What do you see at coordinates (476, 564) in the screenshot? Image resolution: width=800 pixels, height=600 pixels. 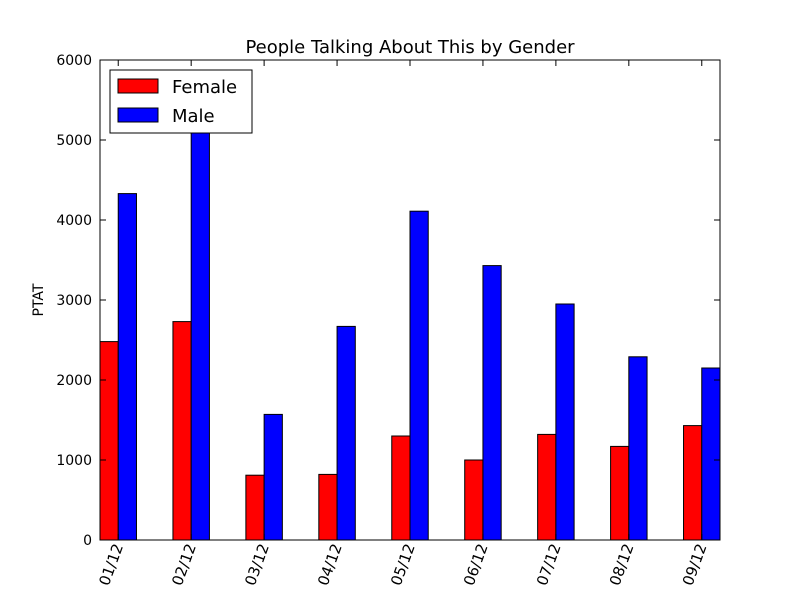 I see `x-tick-label: 06/12` at bounding box center [476, 564].